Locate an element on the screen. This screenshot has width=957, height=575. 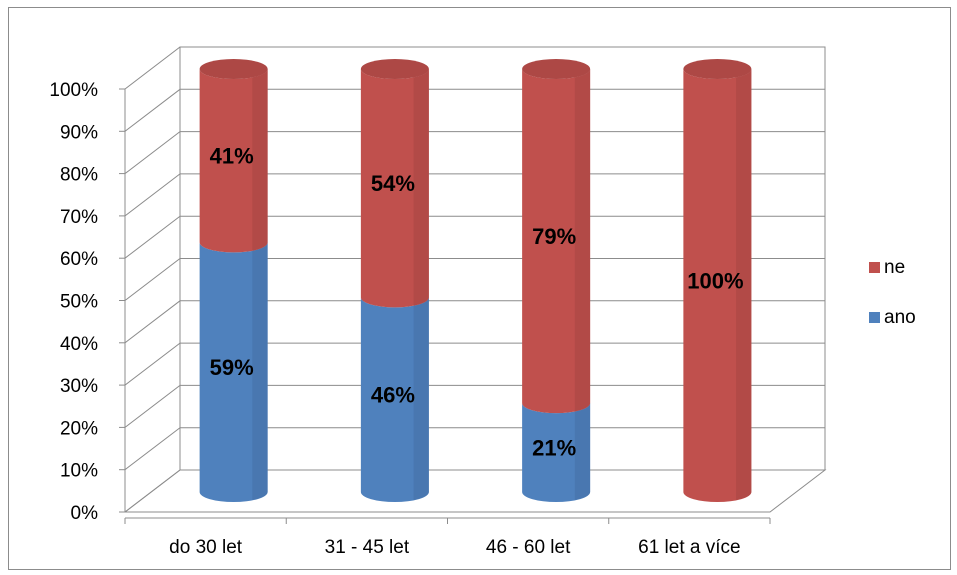
bar-ano-46-60-let is located at coordinates (556, 452).